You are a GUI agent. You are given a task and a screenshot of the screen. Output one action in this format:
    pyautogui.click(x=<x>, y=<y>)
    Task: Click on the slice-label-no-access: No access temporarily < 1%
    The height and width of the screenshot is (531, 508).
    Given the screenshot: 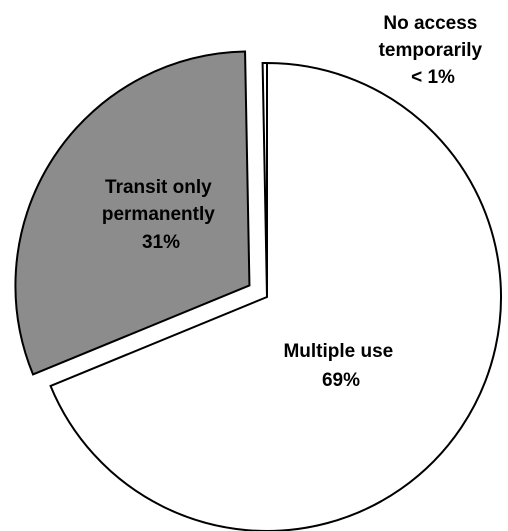 What is the action you would take?
    pyautogui.click(x=433, y=50)
    